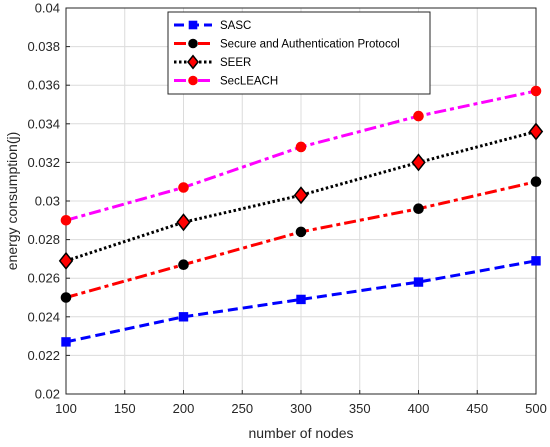  I want to click on x-tick-label: 400, so click(419, 408).